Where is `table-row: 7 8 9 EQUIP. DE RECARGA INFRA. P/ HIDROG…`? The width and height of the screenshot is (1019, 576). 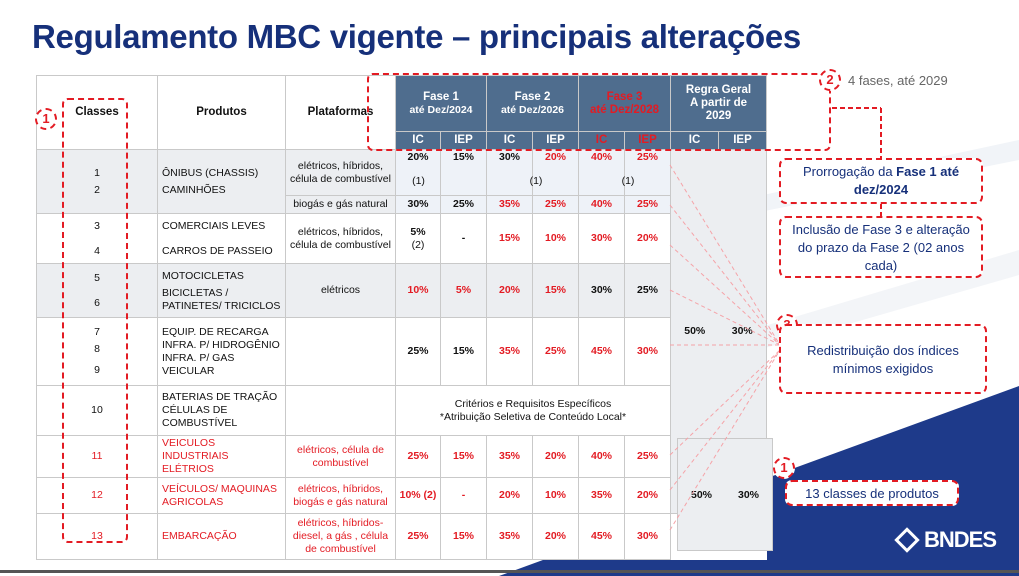 table-row: 7 8 9 EQUIP. DE RECARGA INFRA. P/ HIDROG… is located at coordinates (401, 351).